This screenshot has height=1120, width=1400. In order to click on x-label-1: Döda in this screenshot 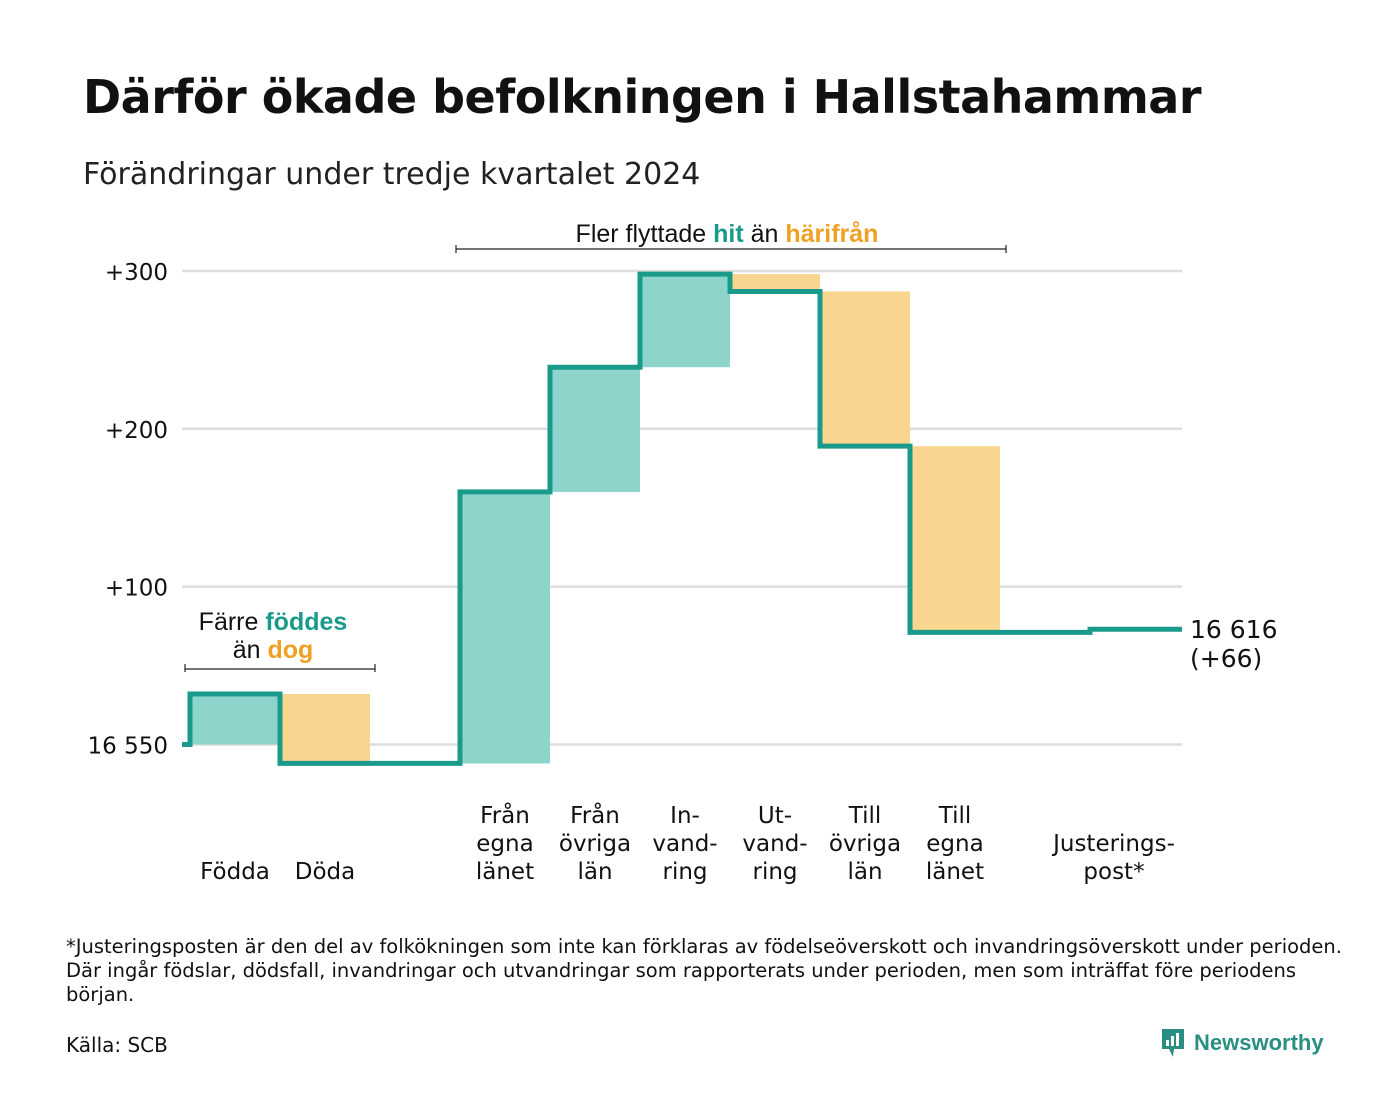, I will do `click(325, 872)`.